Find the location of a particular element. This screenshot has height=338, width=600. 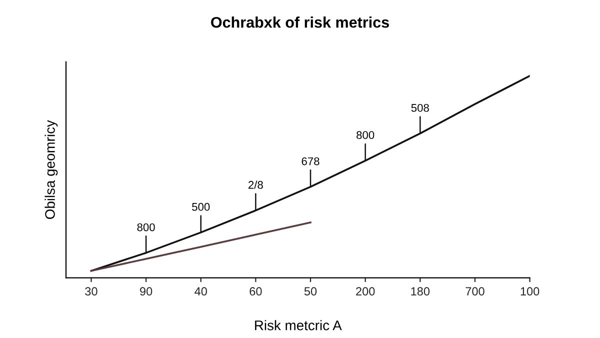

annotation: 500 is located at coordinates (201, 206).